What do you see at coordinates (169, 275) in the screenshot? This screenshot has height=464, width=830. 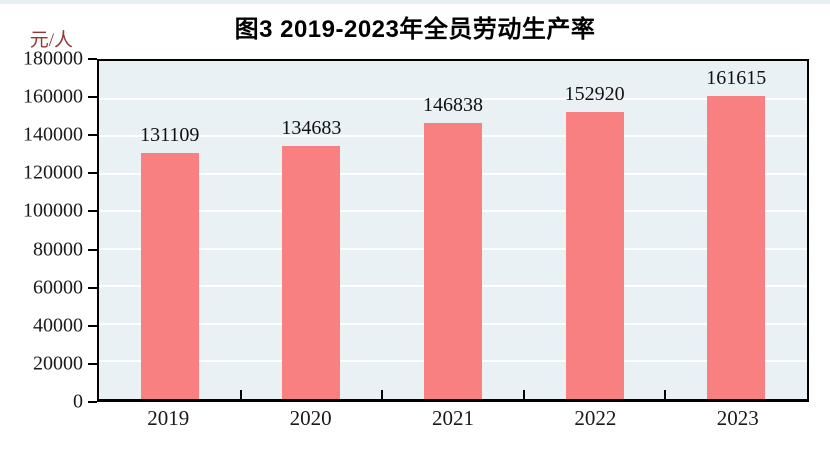 I see `bar-2019` at bounding box center [169, 275].